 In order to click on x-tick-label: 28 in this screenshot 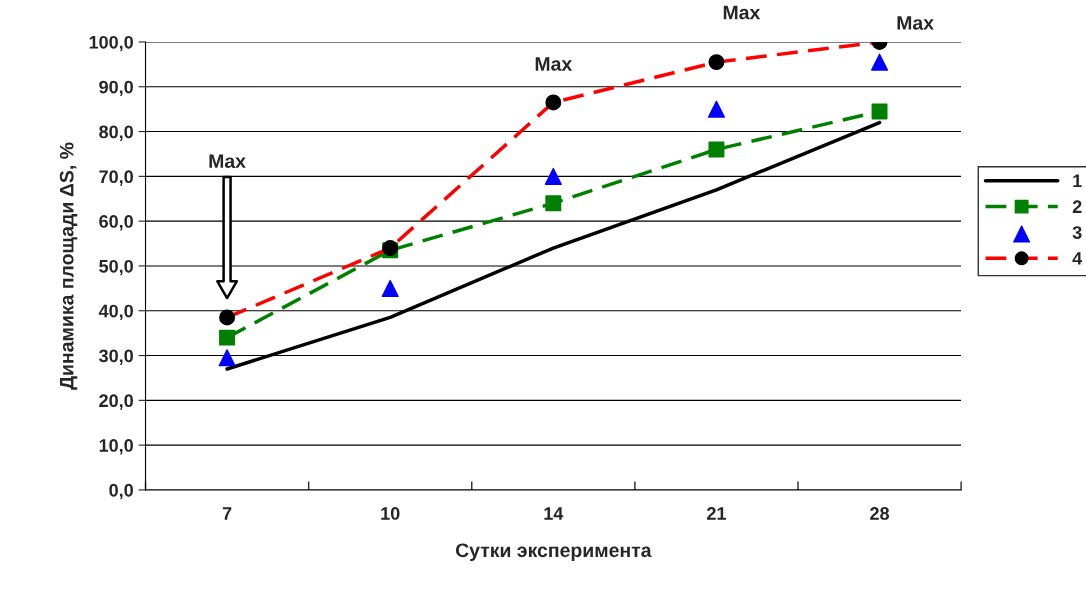, I will do `click(880, 513)`.